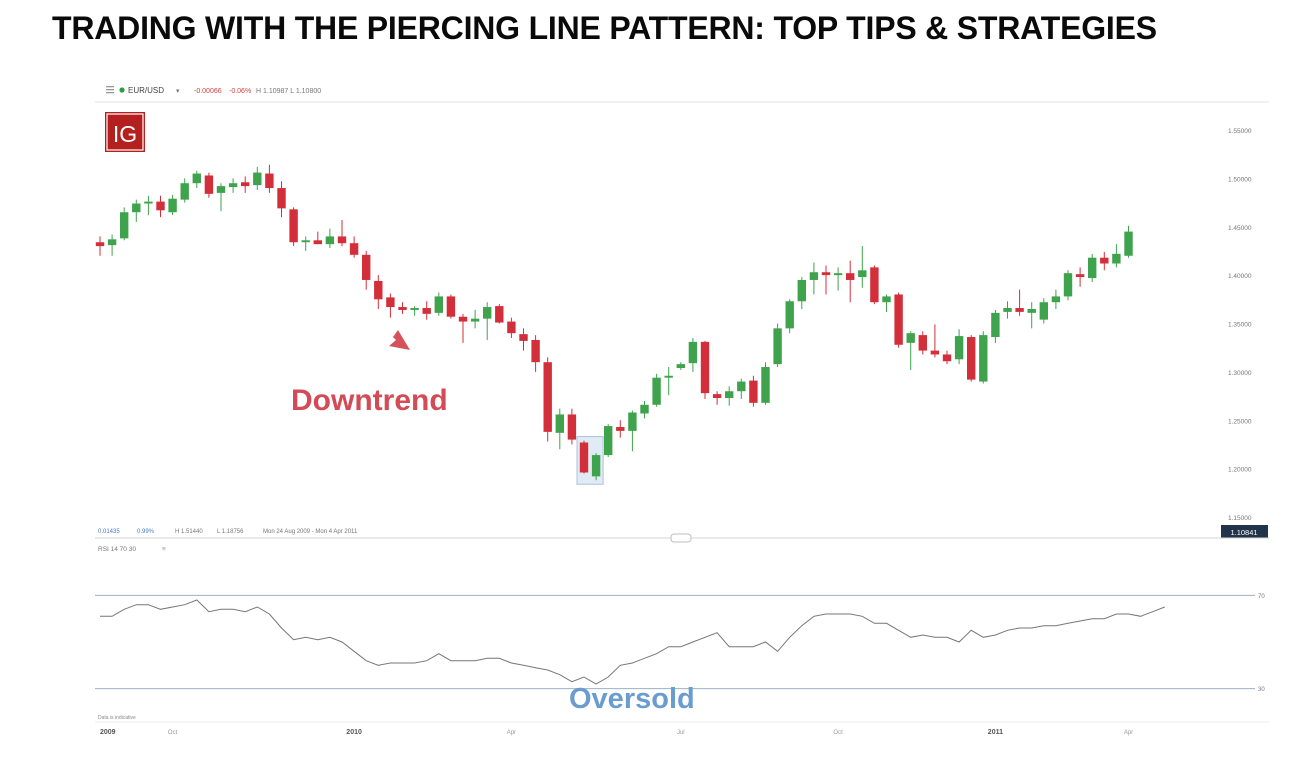 The image size is (1300, 776). Describe the element at coordinates (681, 538) in the screenshot. I see `pane-resize-handle` at that location.